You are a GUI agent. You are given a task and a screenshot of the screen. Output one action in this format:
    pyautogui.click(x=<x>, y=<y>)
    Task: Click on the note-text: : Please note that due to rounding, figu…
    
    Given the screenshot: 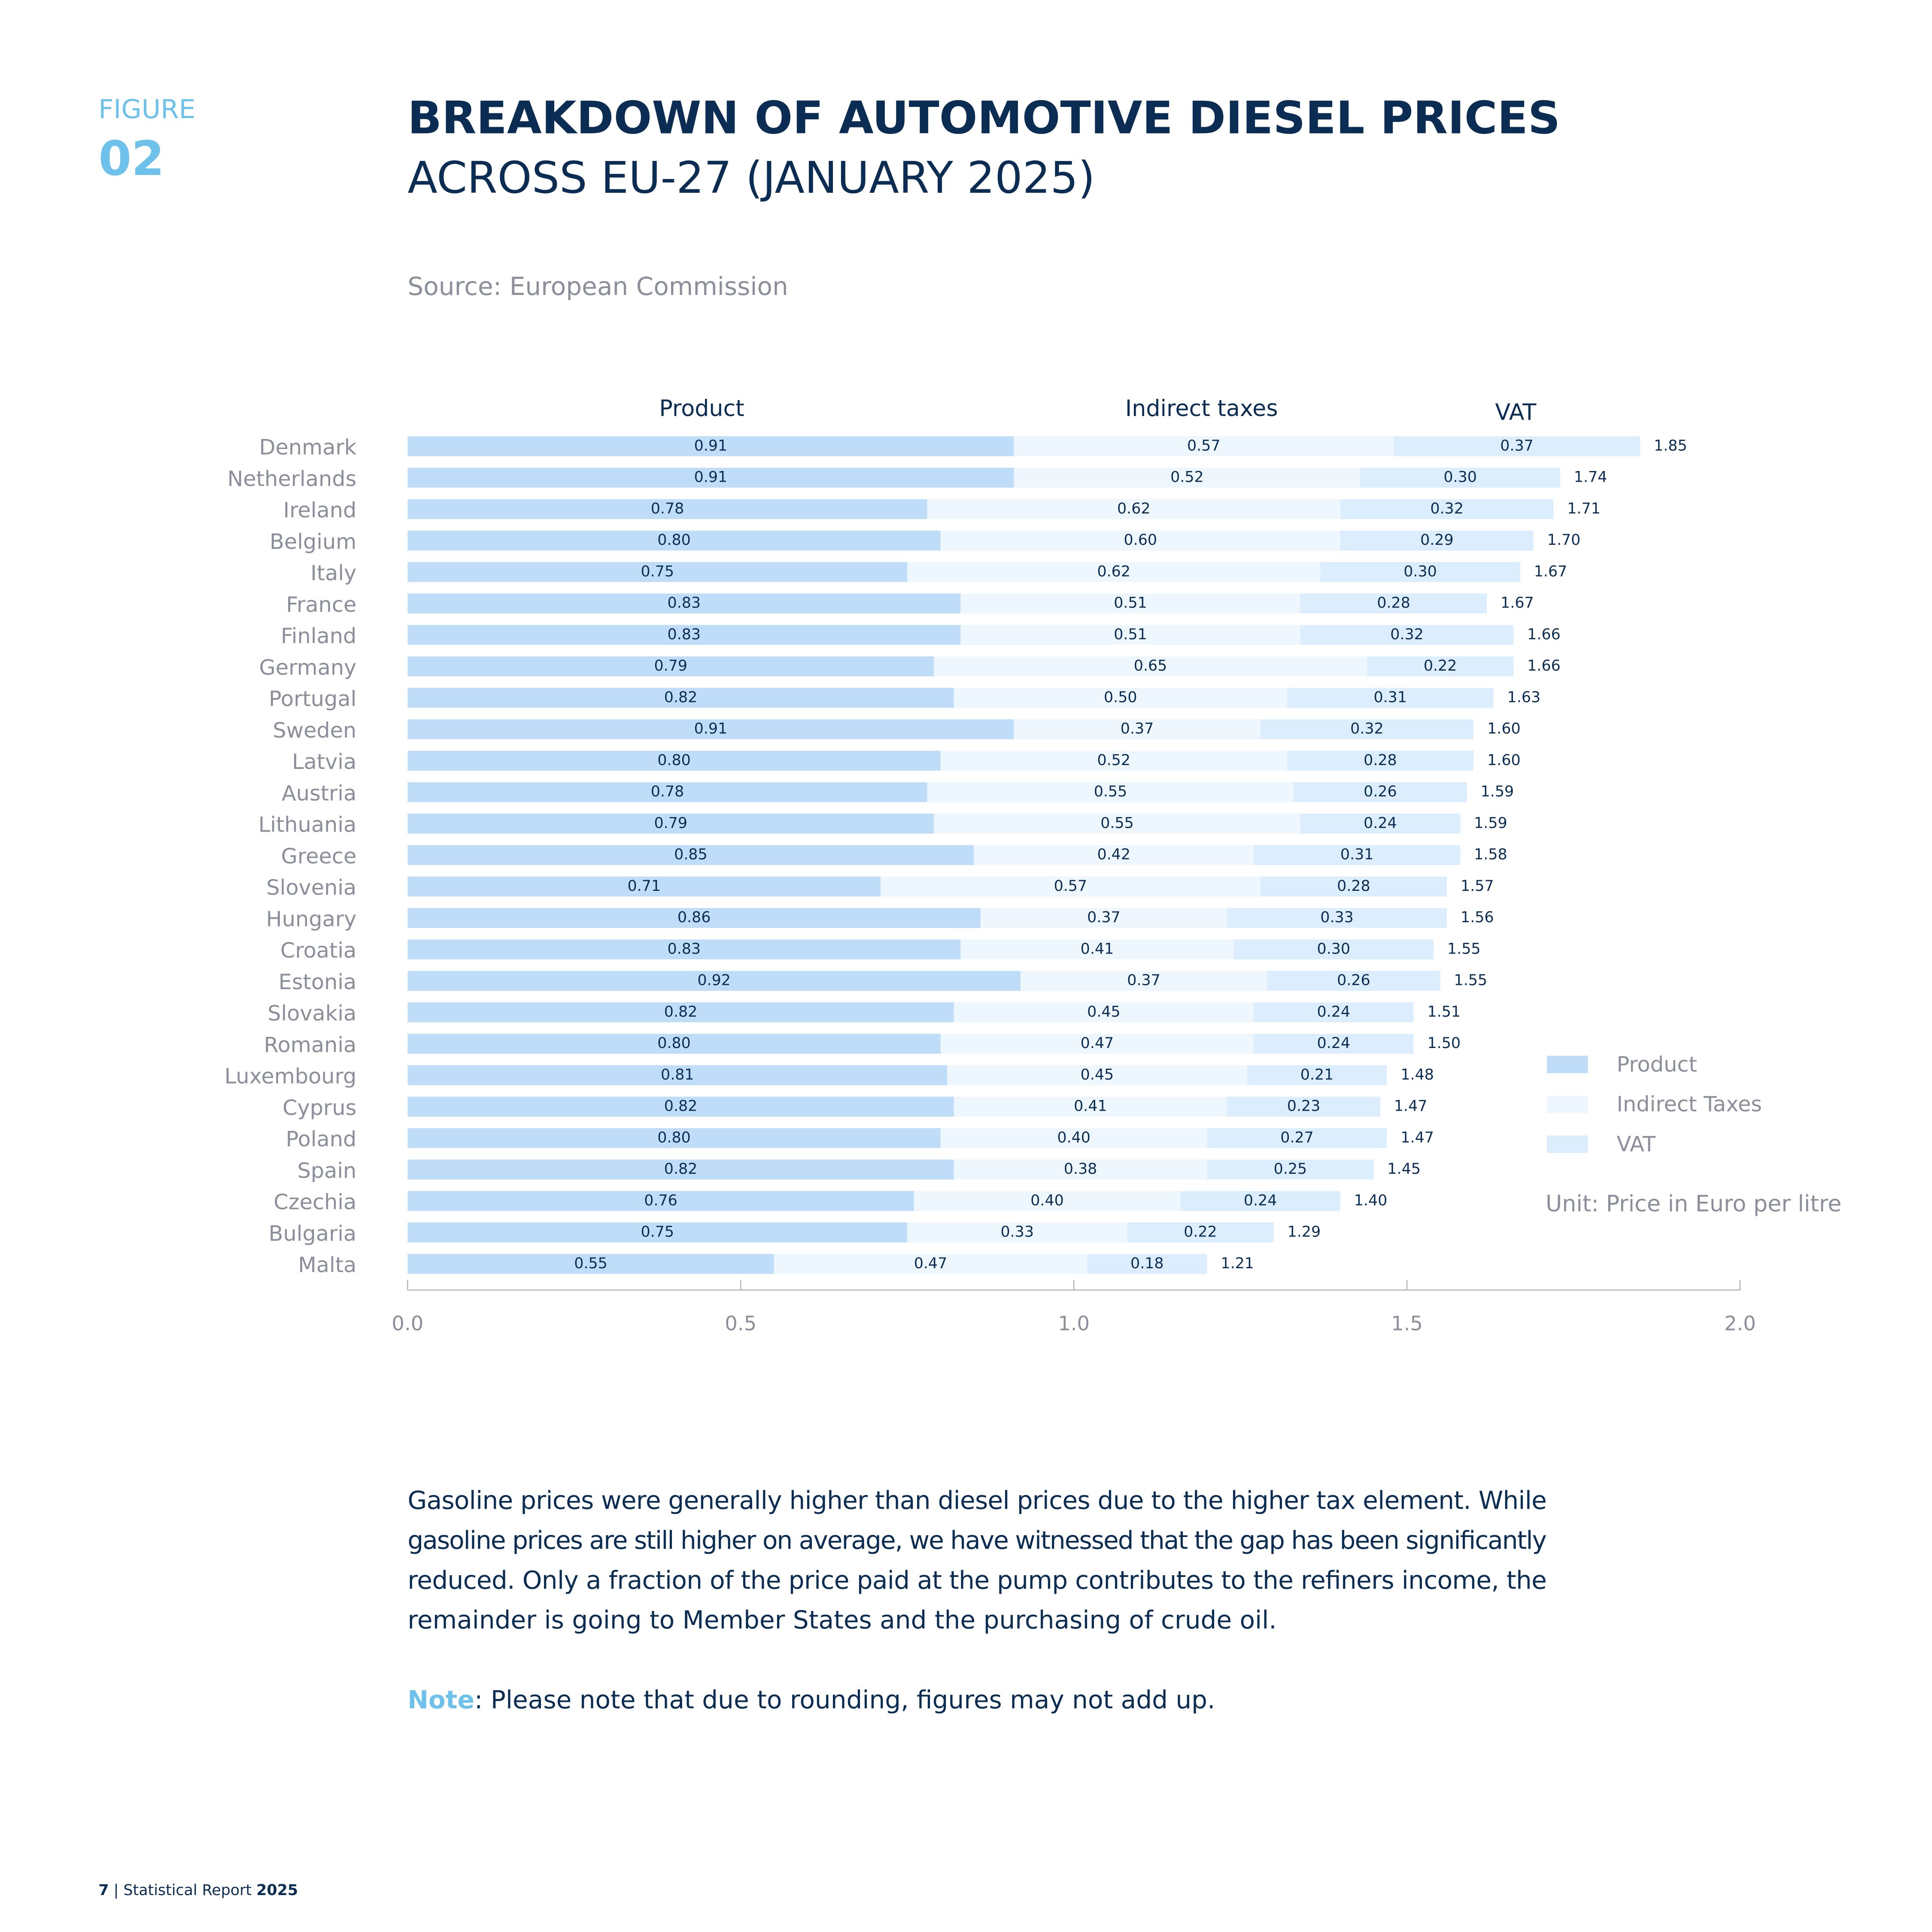 What is the action you would take?
    pyautogui.click(x=845, y=1700)
    